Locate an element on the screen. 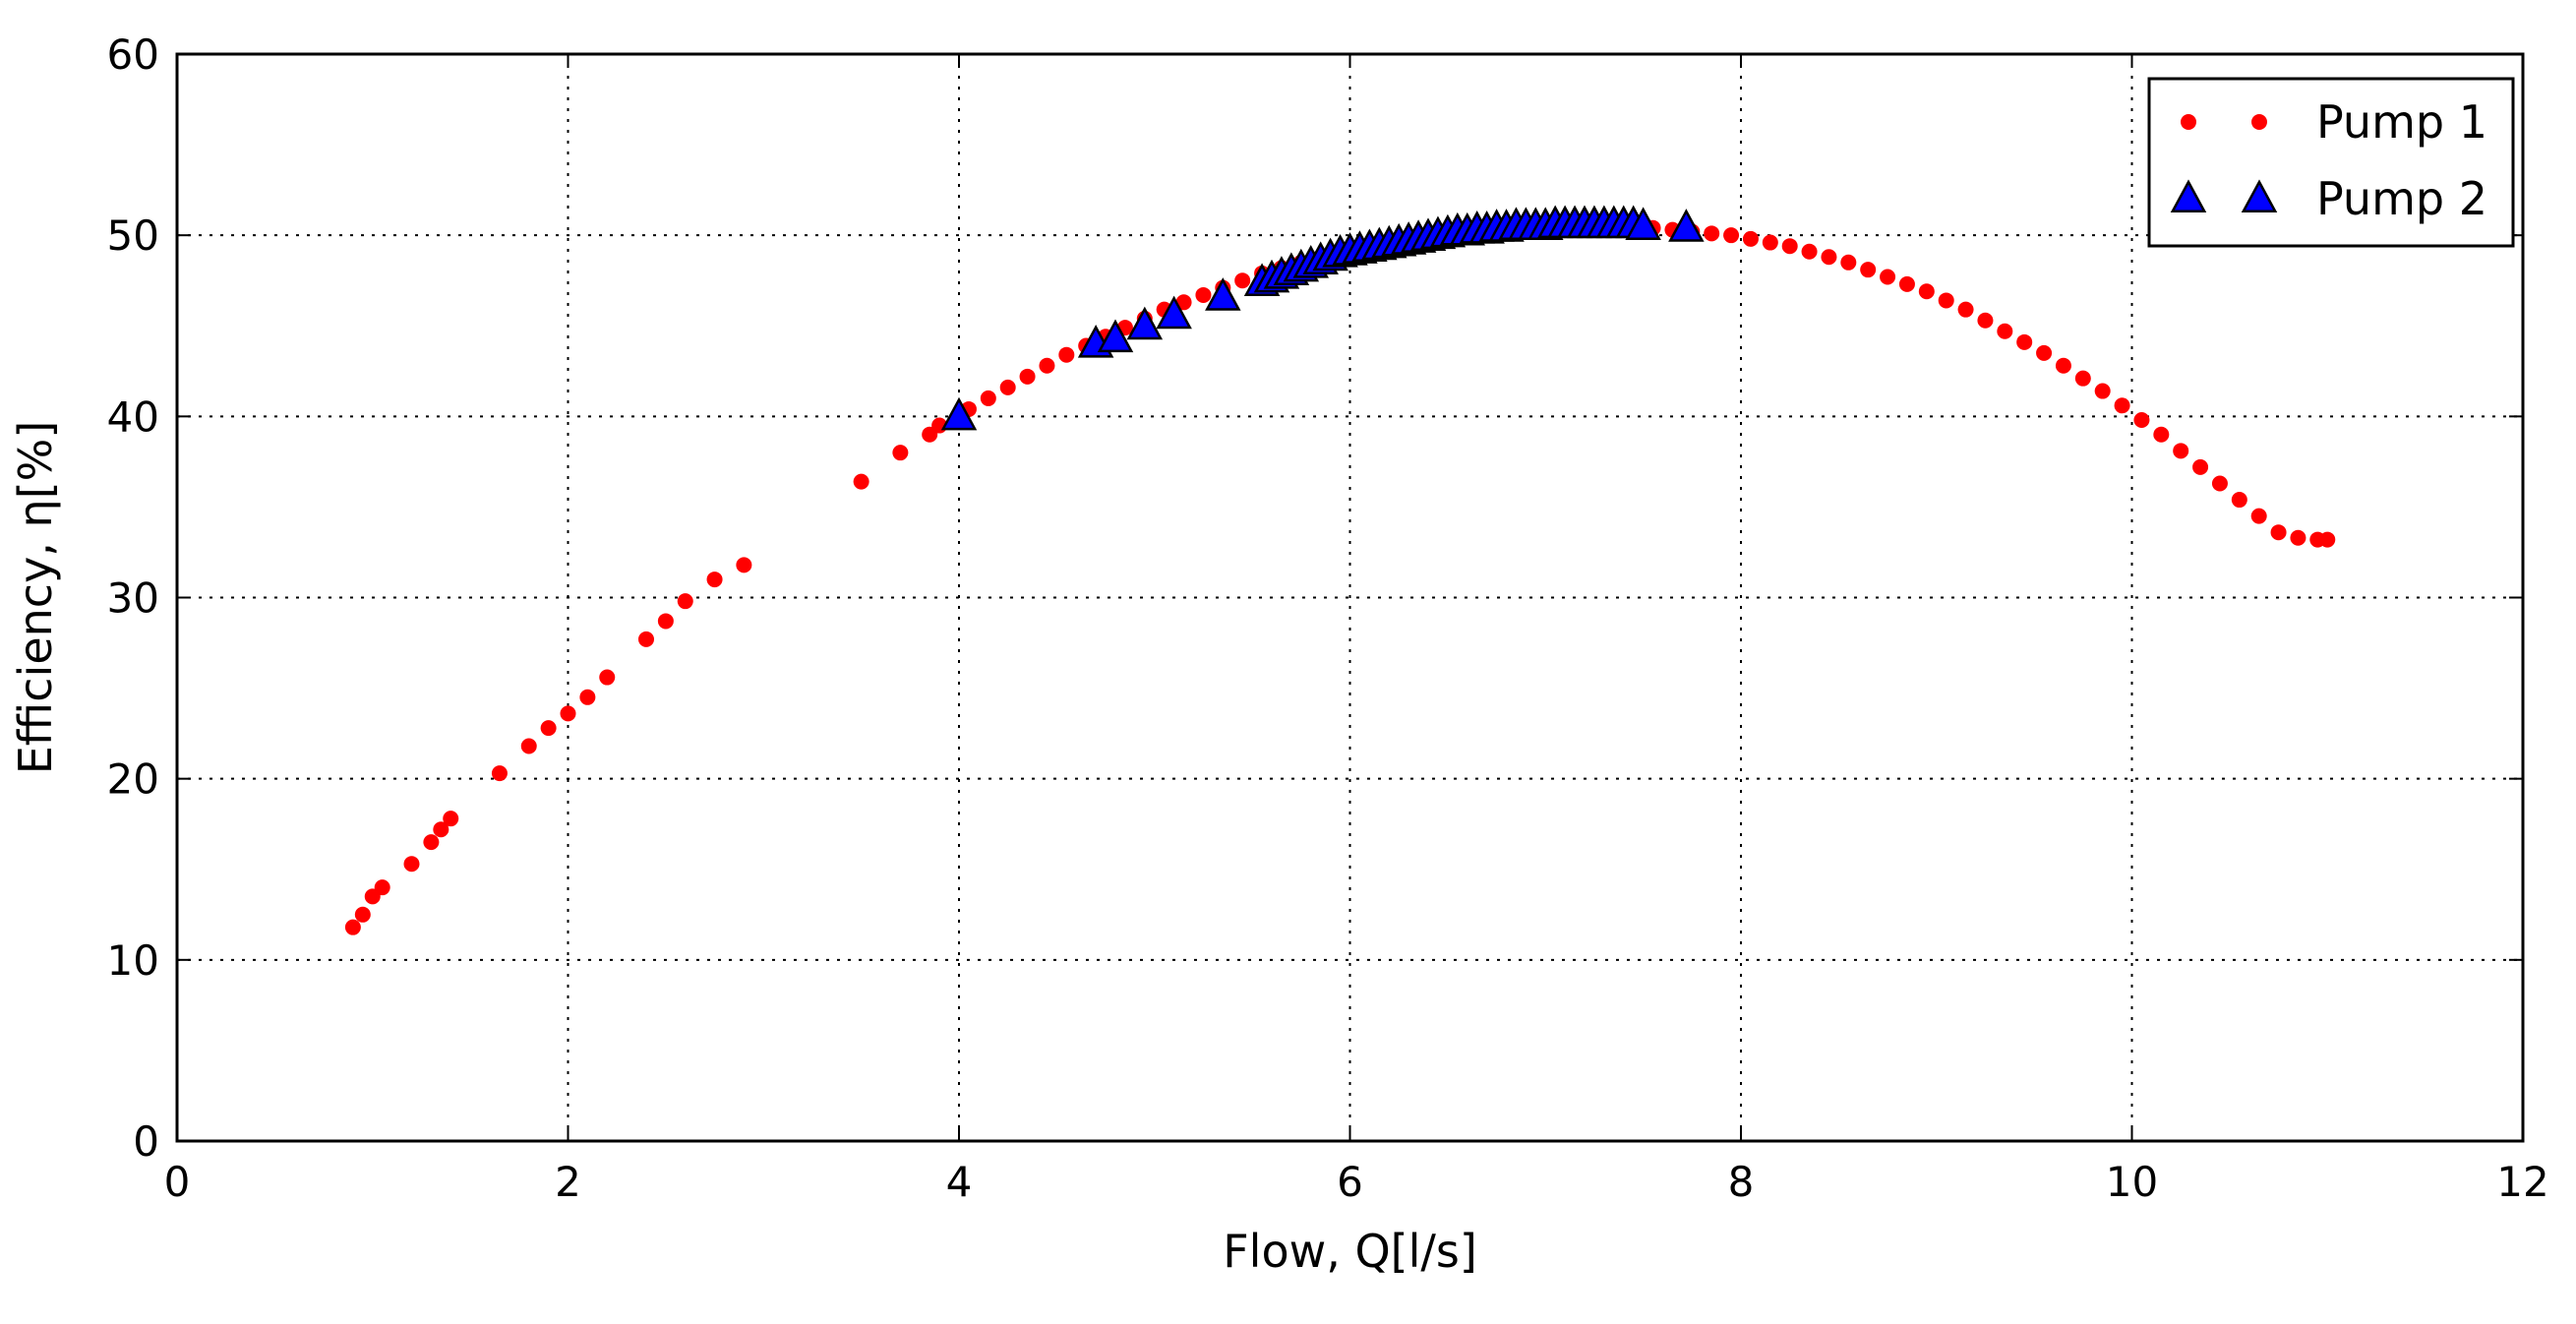  x-tick-label: 0 is located at coordinates (178, 1182).